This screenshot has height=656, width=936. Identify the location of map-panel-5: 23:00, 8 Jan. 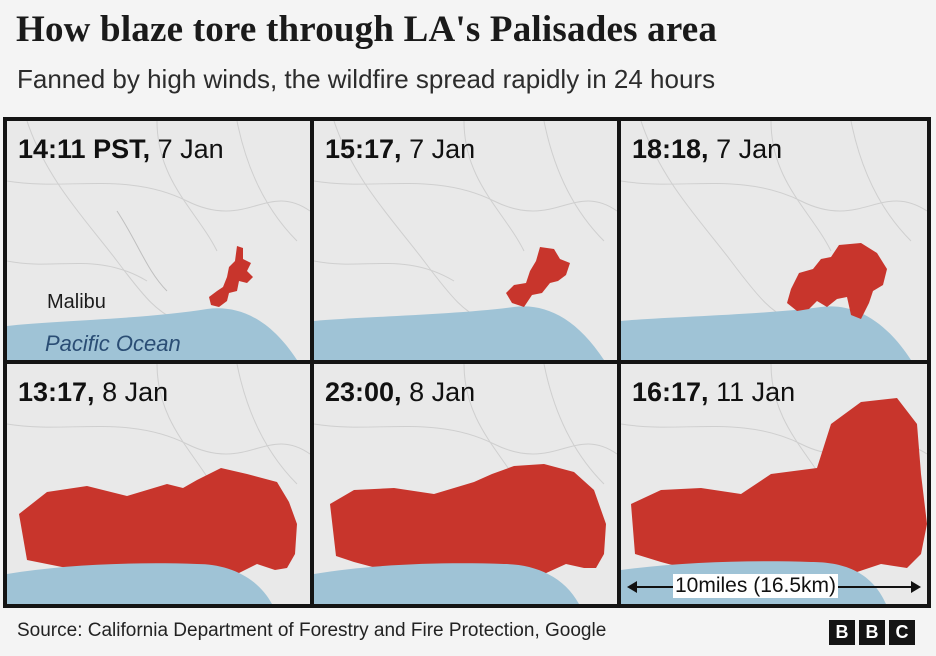
(465, 484).